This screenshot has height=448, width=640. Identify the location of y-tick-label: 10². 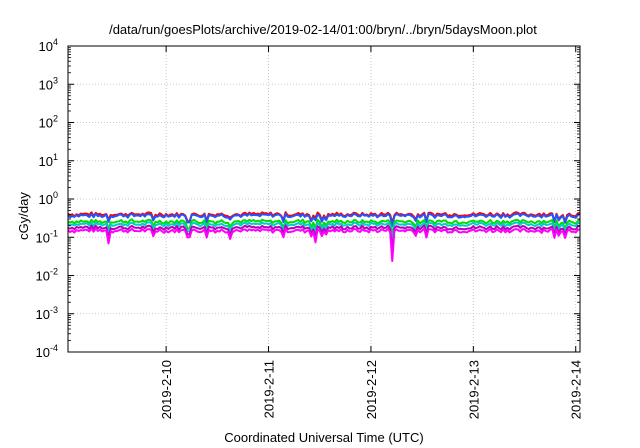
(48, 122).